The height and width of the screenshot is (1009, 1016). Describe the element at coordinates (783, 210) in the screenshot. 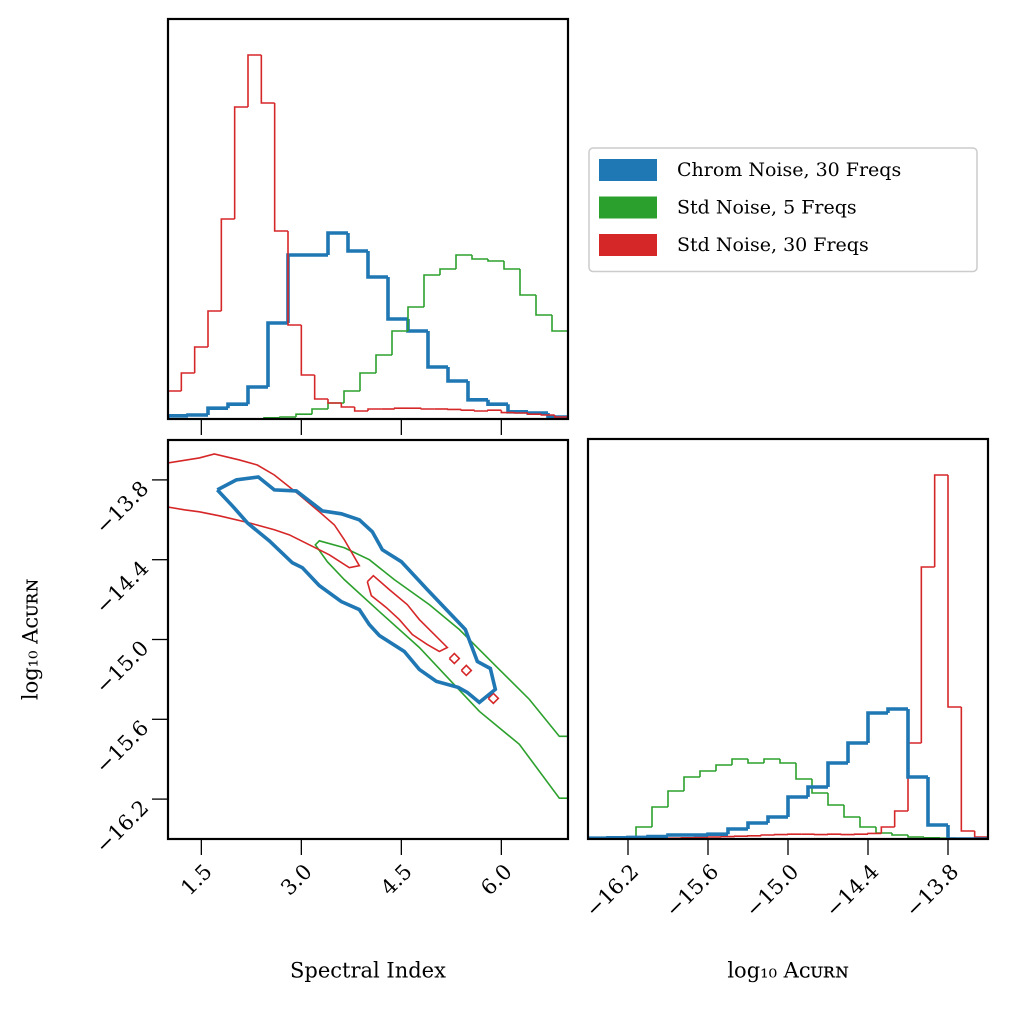

I see `legend-box` at that location.